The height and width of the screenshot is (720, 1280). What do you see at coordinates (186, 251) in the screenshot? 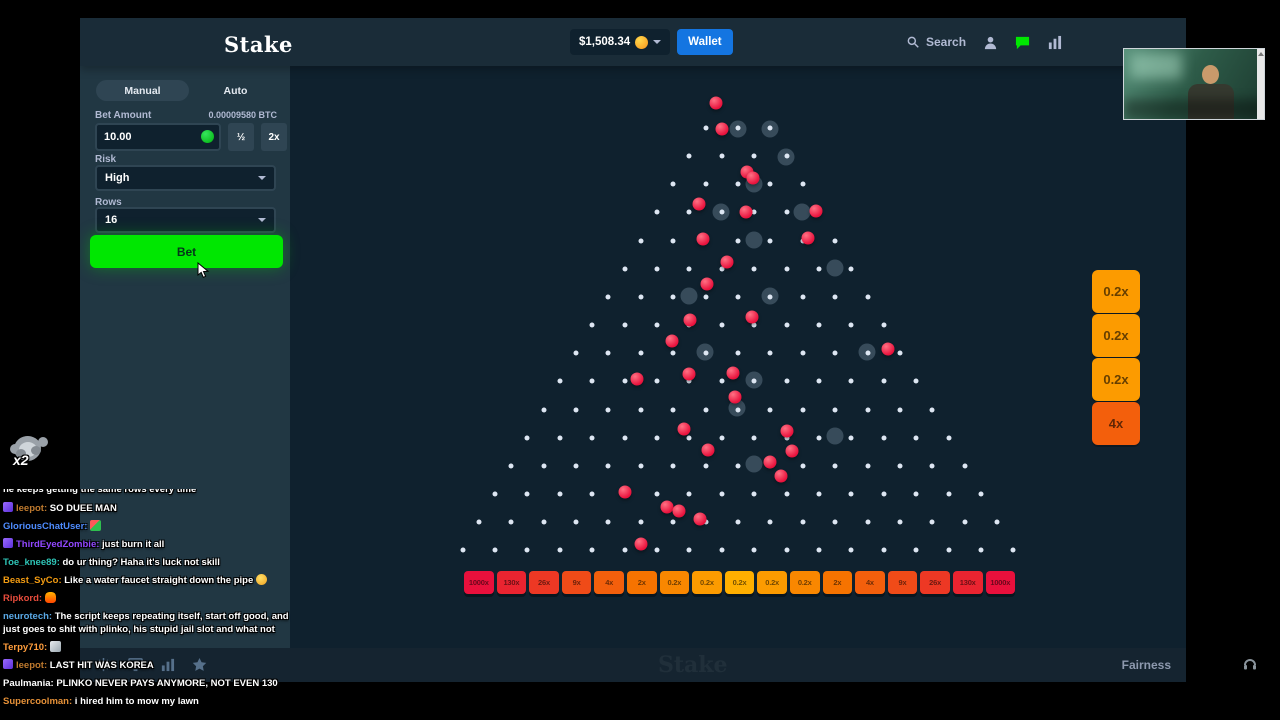
I see `bet-button: Bet` at bounding box center [186, 251].